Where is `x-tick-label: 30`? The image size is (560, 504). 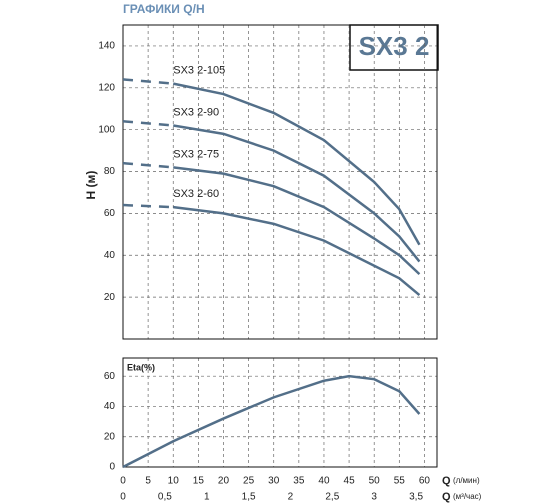 x-tick-label: 30 is located at coordinates (274, 481).